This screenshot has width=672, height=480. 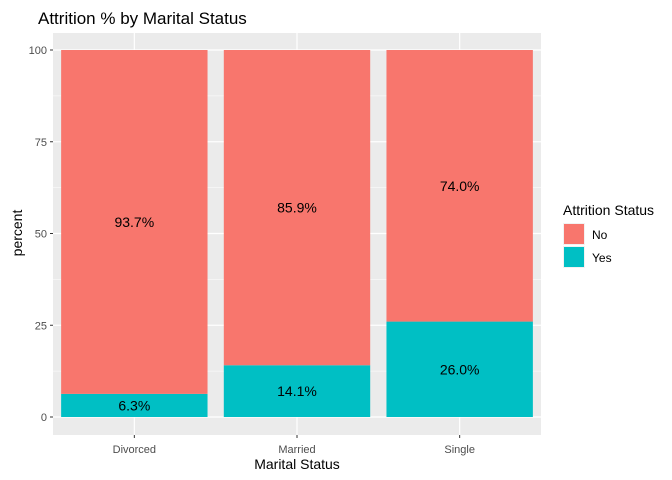 What do you see at coordinates (600, 235) in the screenshot?
I see `legend-label-no: No` at bounding box center [600, 235].